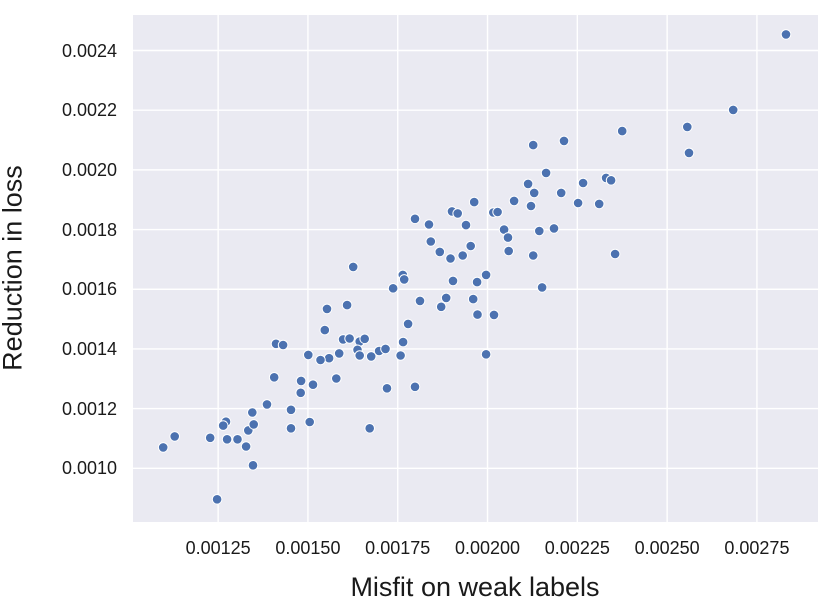  Describe the element at coordinates (475, 587) in the screenshot. I see `x-axis-label: Misfit on weak labels` at that location.